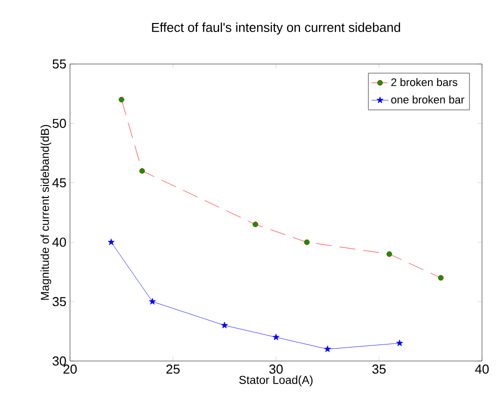 The image size is (501, 412). What do you see at coordinates (379, 369) in the screenshot?
I see `x-tick-label: 35` at bounding box center [379, 369].